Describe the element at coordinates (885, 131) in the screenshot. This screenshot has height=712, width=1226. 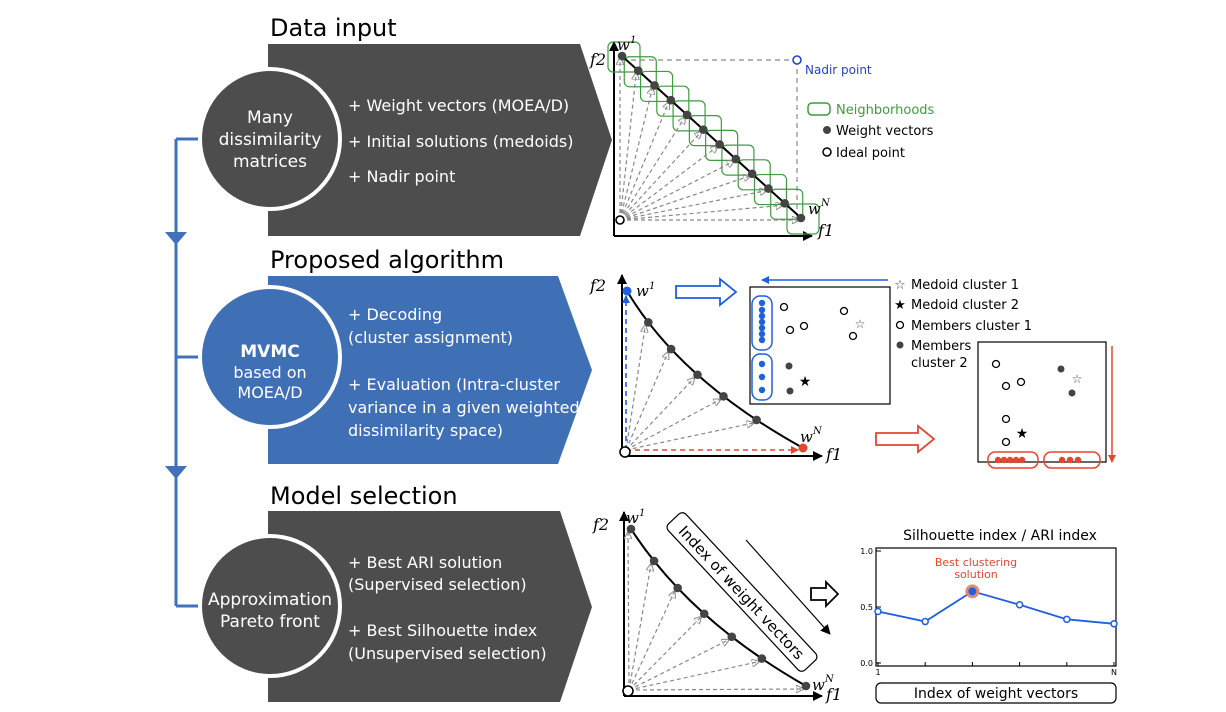
I see `legend-label: Weight vectors` at that location.